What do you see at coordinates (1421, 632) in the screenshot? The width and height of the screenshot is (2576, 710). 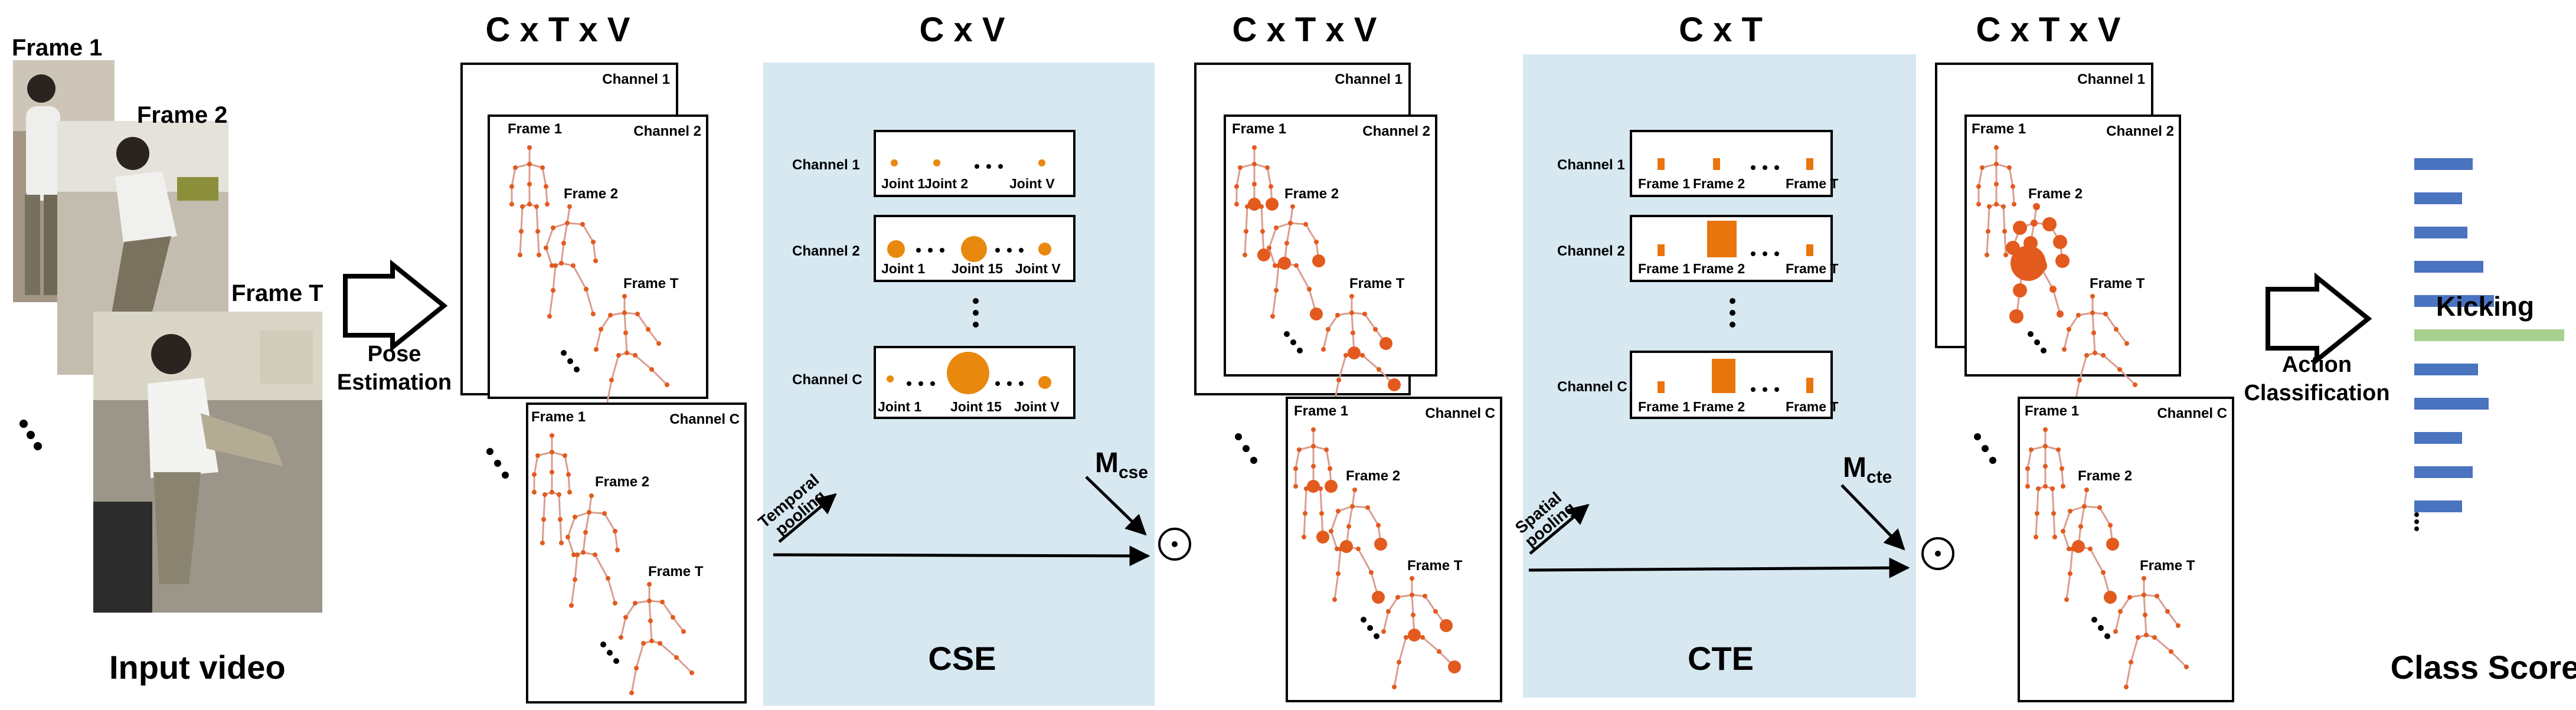 I see `stack2-chc-skeleton-t` at bounding box center [1421, 632].